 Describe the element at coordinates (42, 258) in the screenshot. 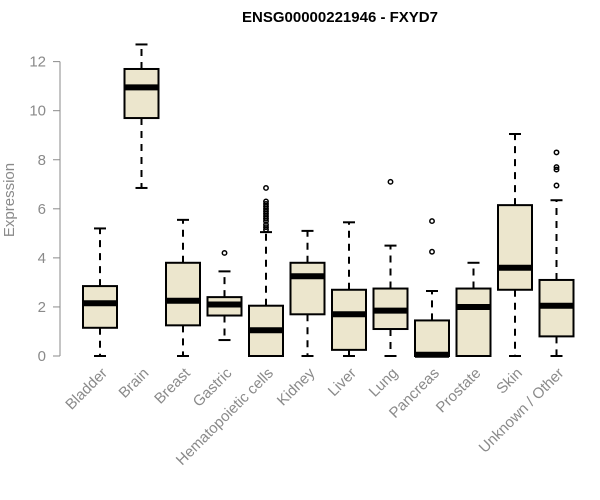

I see `y-tick-label: 4` at that location.